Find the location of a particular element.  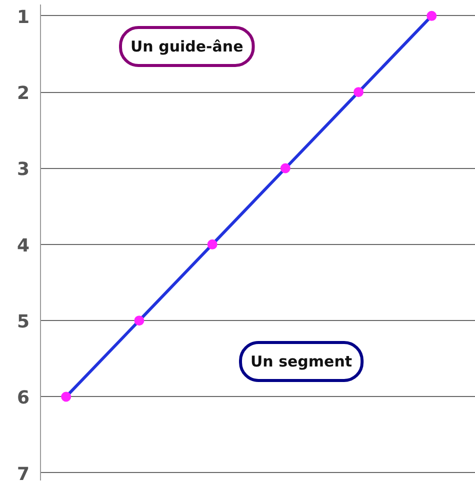

y-tick-label: 3 is located at coordinates (23, 169).